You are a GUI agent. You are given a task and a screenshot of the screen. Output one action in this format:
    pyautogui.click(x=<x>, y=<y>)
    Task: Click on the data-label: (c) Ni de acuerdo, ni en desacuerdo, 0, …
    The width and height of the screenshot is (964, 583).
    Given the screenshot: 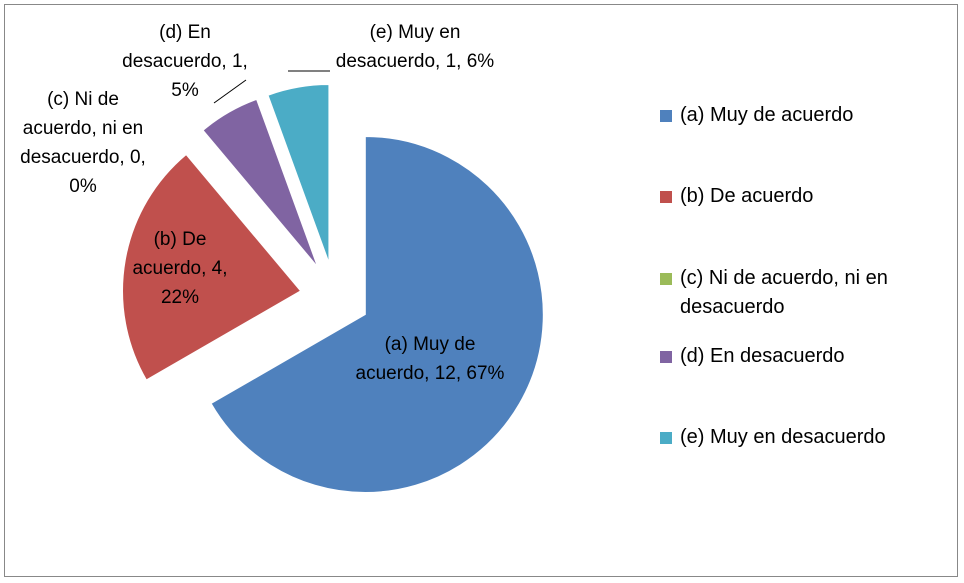 What is the action you would take?
    pyautogui.click(x=83, y=143)
    